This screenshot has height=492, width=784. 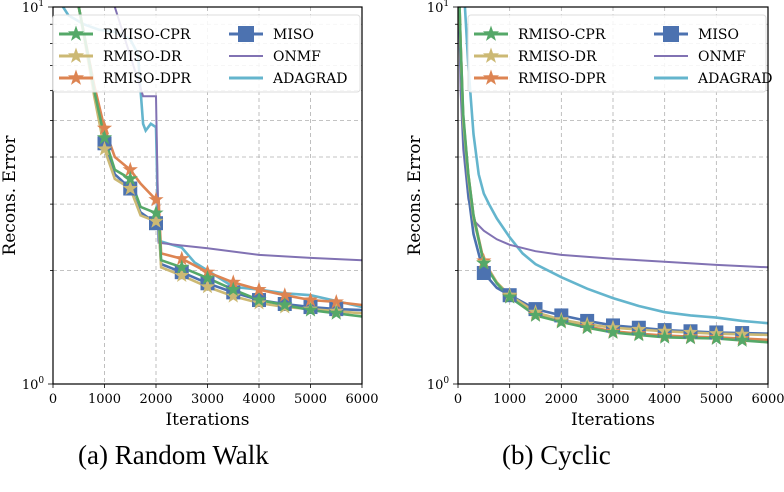 I want to click on caption-random-walk: (a) Random Walk, so click(x=173, y=455).